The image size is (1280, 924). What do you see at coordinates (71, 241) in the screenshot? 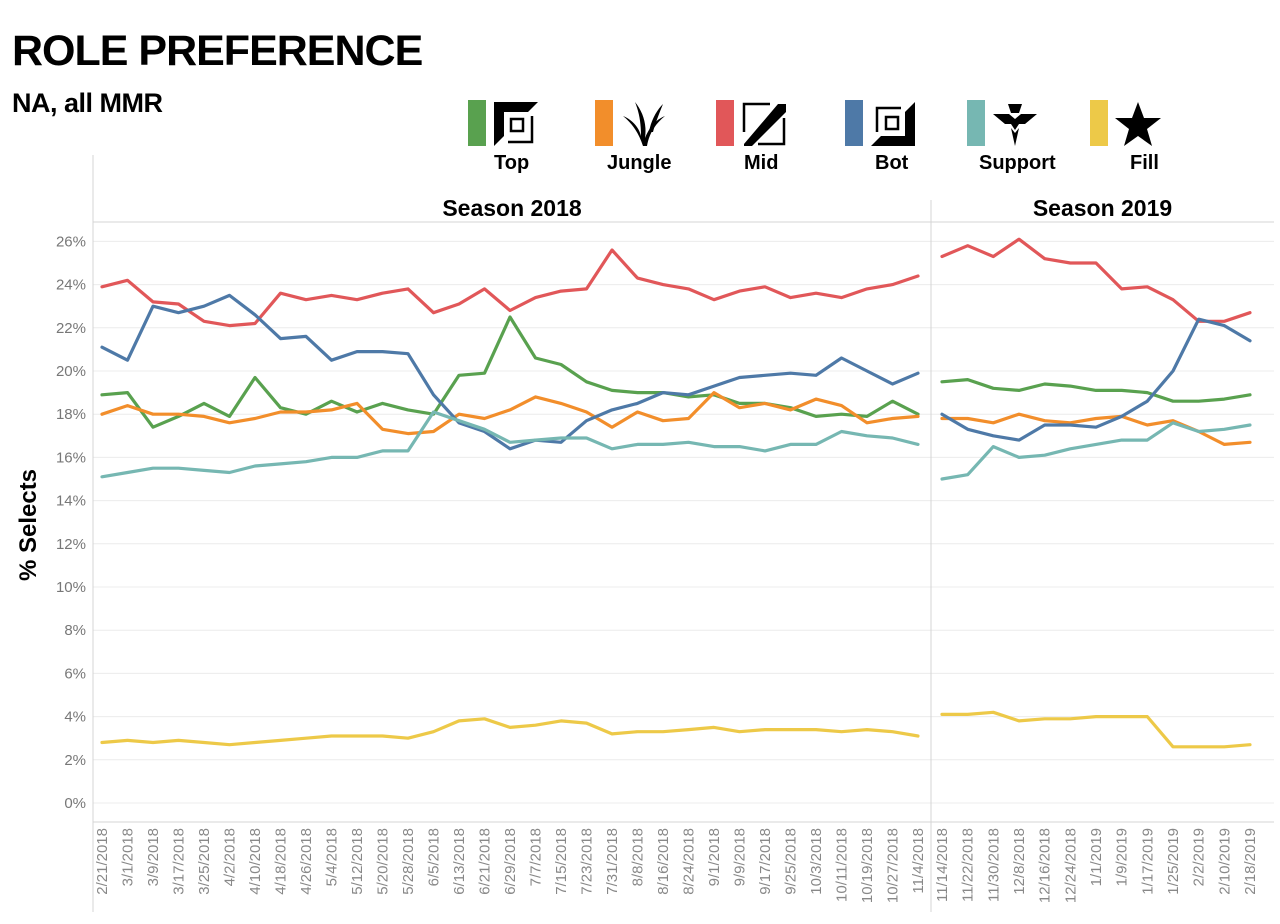
I see `y-tick-label: 26%` at bounding box center [71, 241].